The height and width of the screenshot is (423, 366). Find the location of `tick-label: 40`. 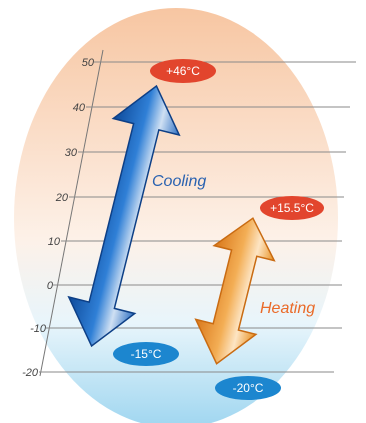

tick-label: 40 is located at coordinates (79, 108).